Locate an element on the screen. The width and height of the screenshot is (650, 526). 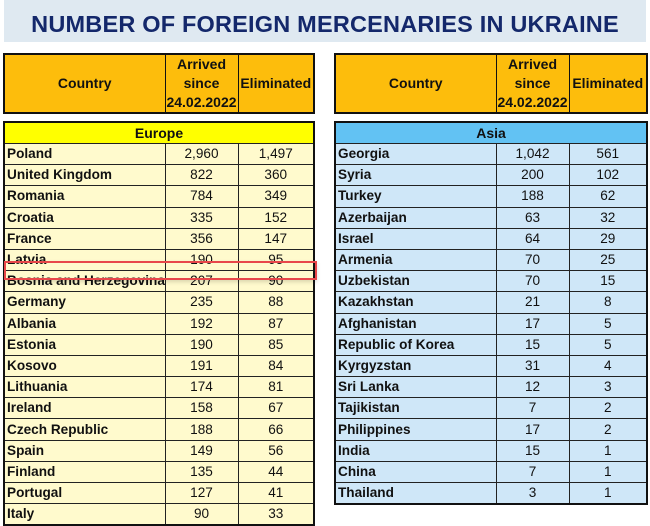
table-row: China 7 1 is located at coordinates (491, 472).